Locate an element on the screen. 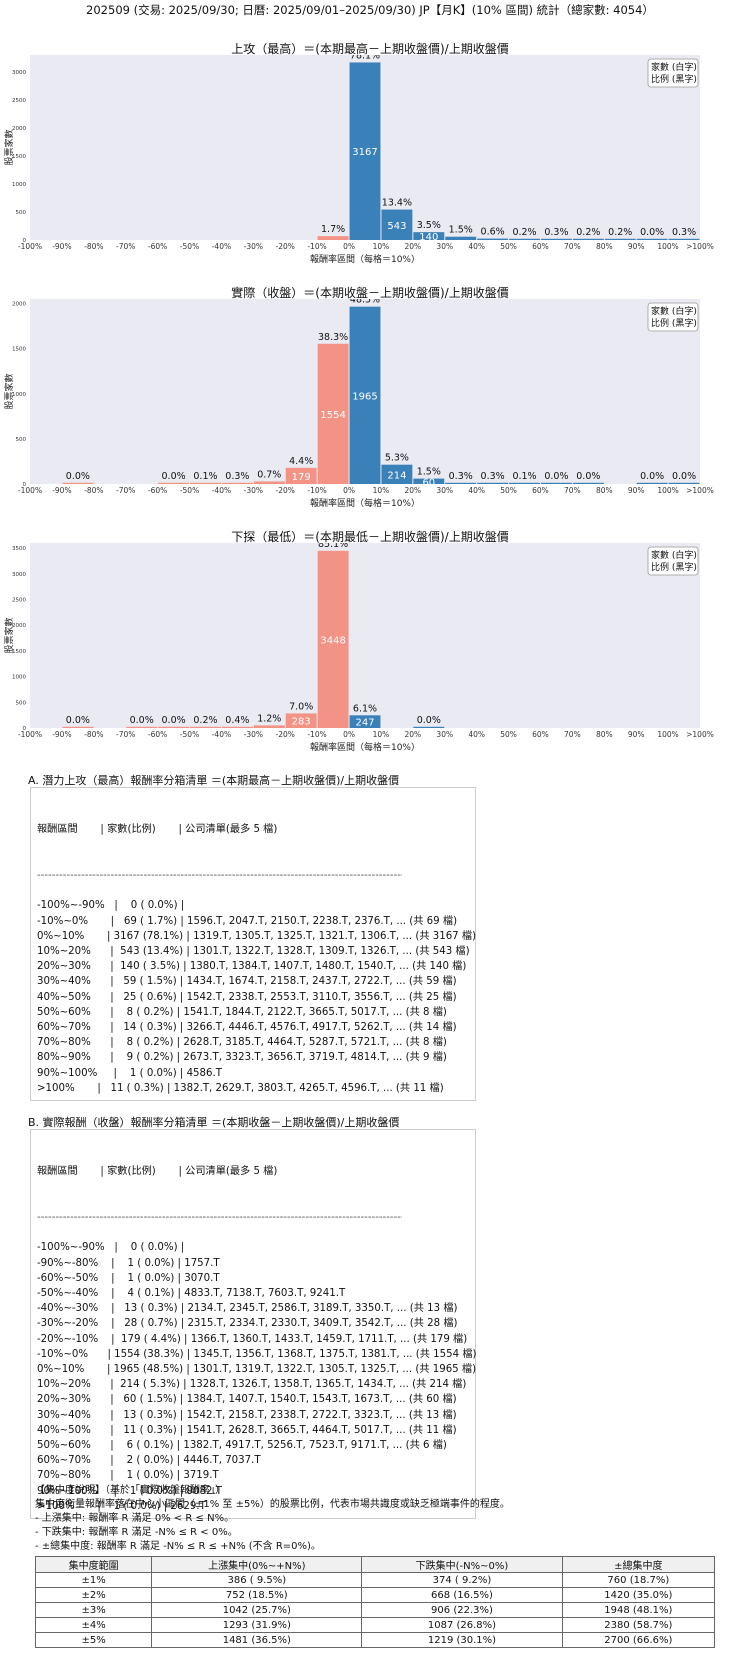  table-cell: 760 (18.7%) is located at coordinates (638, 1580).